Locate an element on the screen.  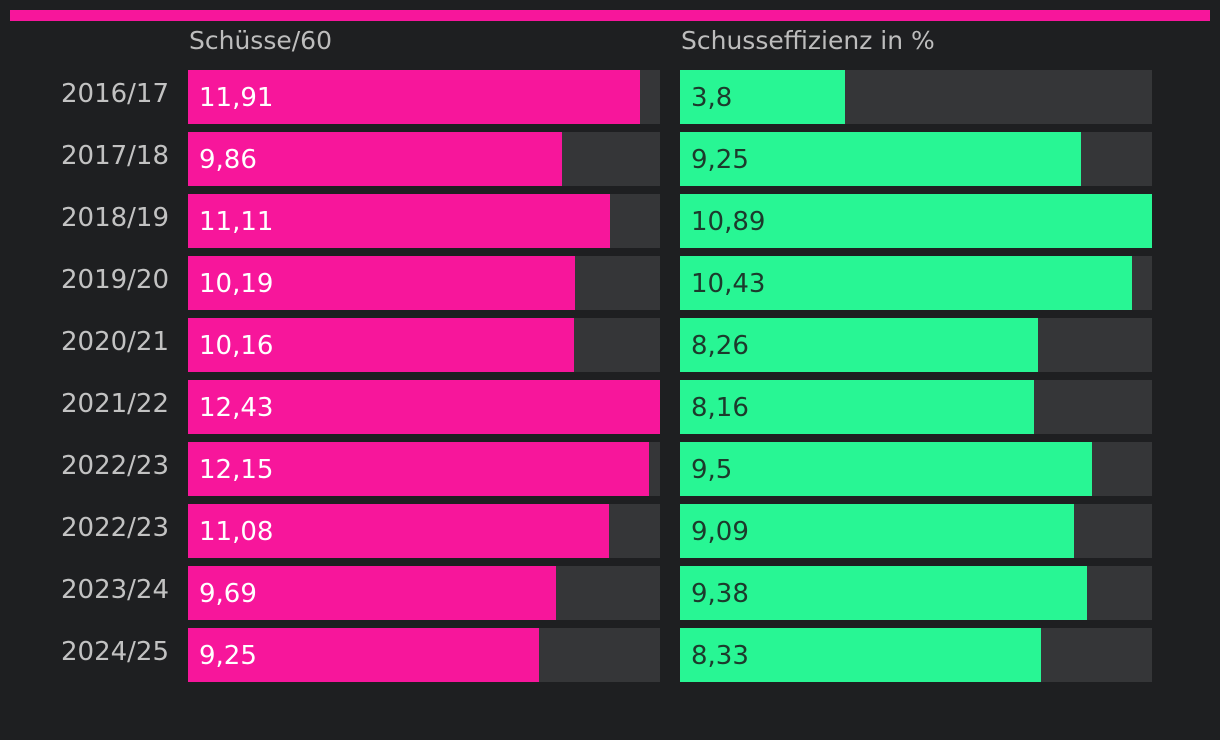
shots-bar-track: 11,08 is located at coordinates (424, 531).